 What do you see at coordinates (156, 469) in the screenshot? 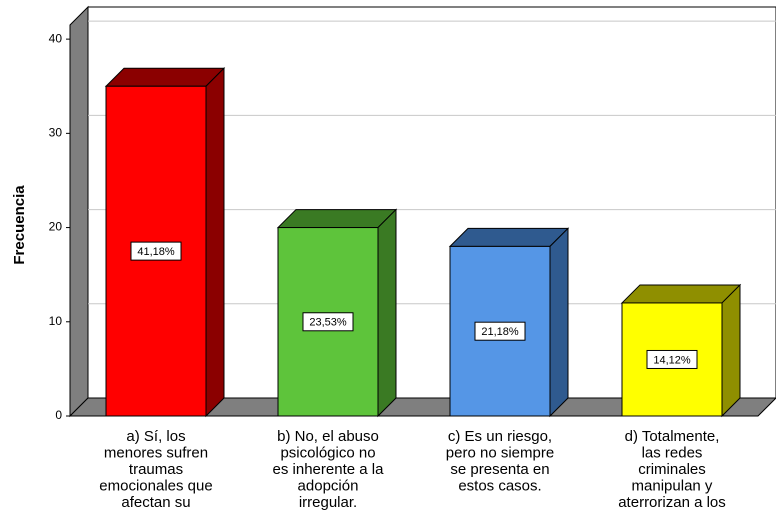
I see `x-tick-label: traumas` at bounding box center [156, 469].